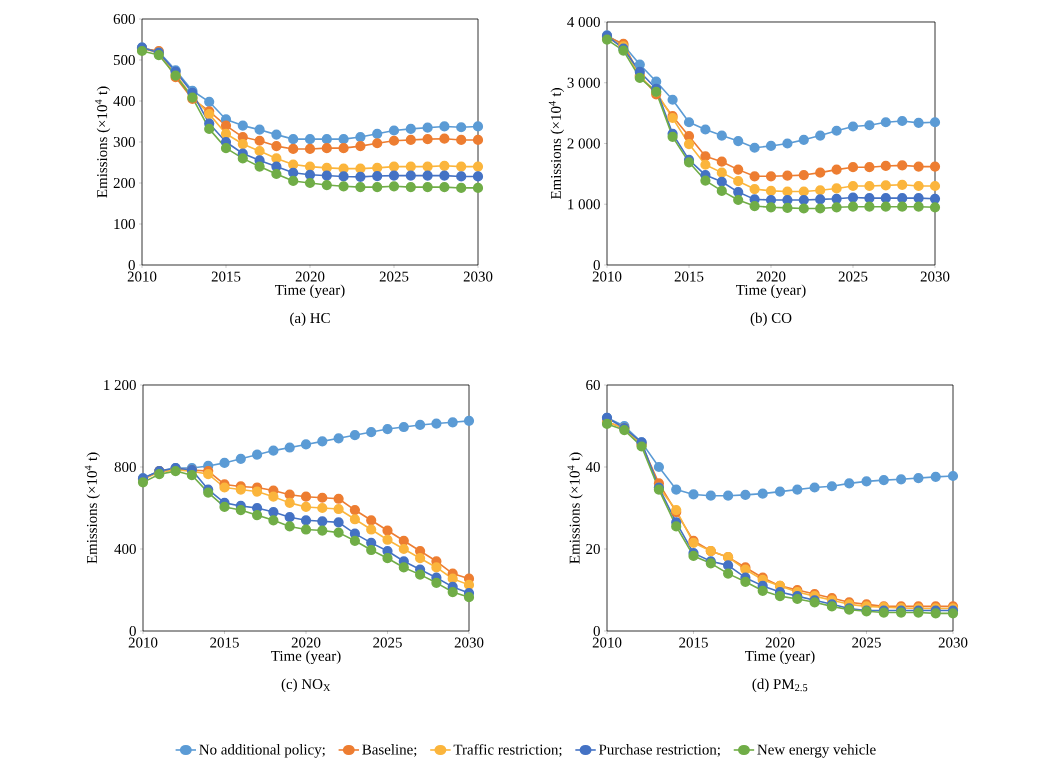 The image size is (1053, 762). I want to click on y-tick-label: 100, so click(124, 224).